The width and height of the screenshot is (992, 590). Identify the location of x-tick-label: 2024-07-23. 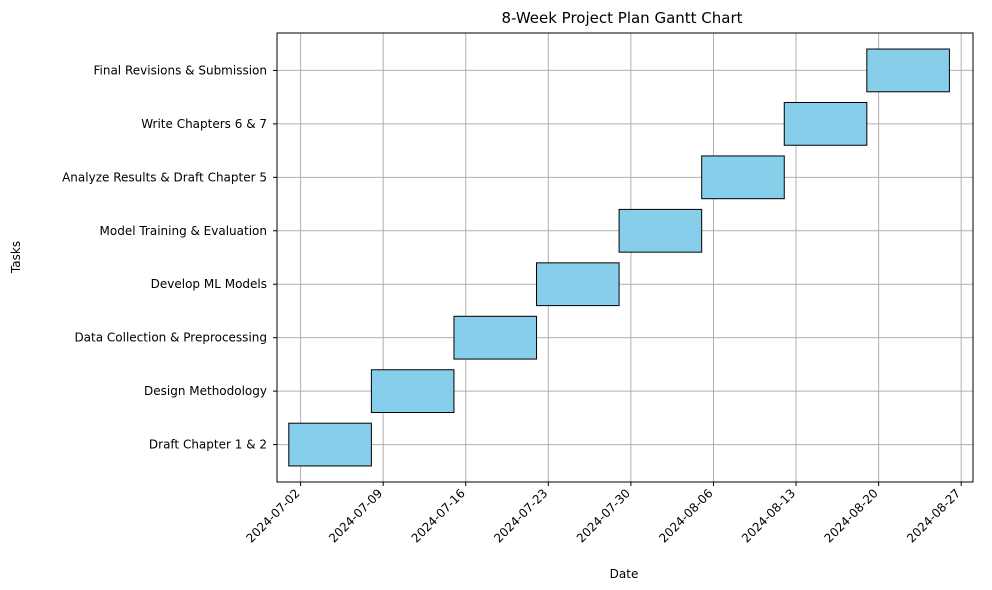
(520, 515).